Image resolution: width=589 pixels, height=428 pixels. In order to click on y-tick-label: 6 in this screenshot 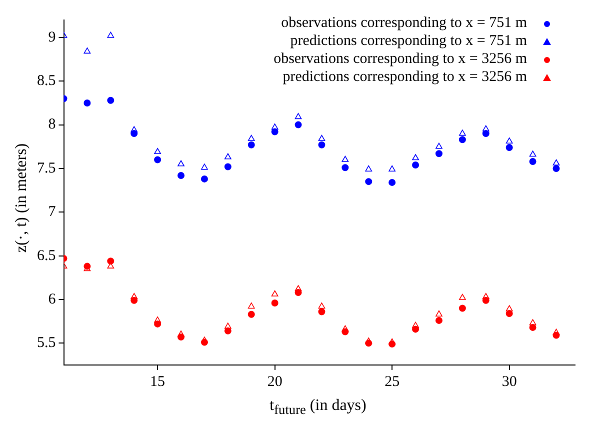, I will do `click(52, 299)`.